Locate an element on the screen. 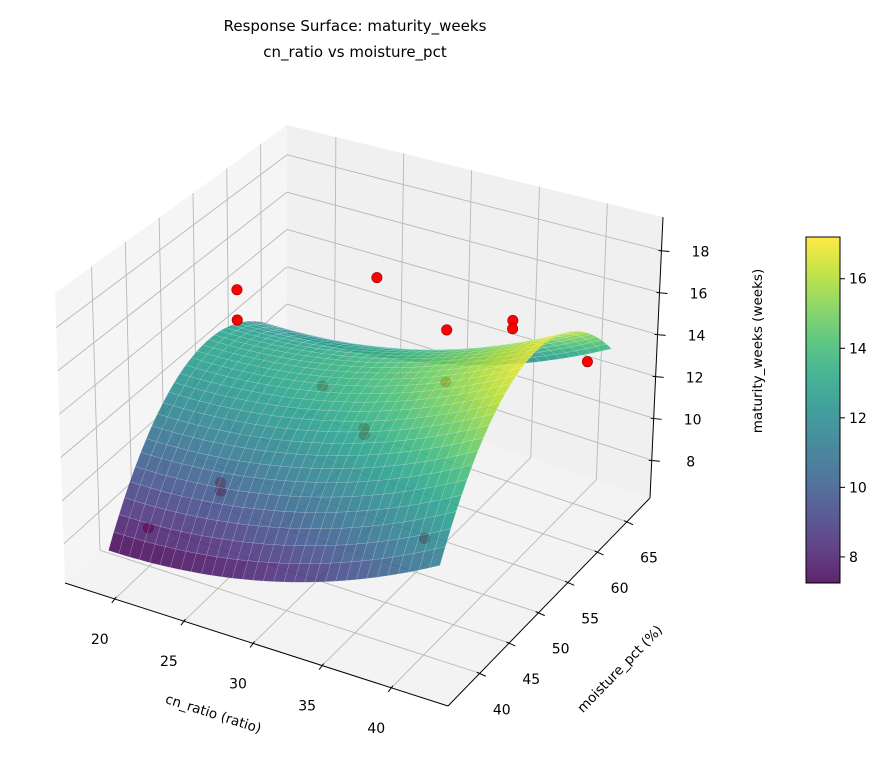 The width and height of the screenshot is (896, 765). z-axis-line is located at coordinates (656, 357).